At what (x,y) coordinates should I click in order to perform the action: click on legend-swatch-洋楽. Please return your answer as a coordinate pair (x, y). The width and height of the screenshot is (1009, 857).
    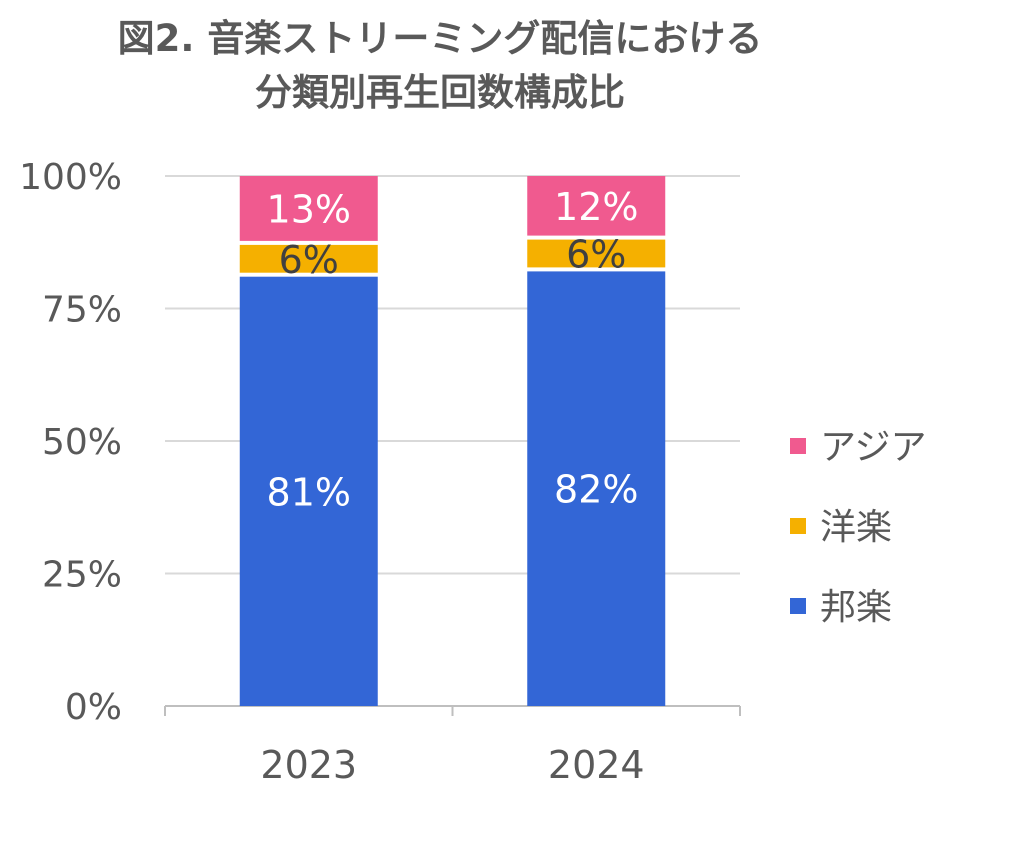
    Looking at the image, I should click on (798, 526).